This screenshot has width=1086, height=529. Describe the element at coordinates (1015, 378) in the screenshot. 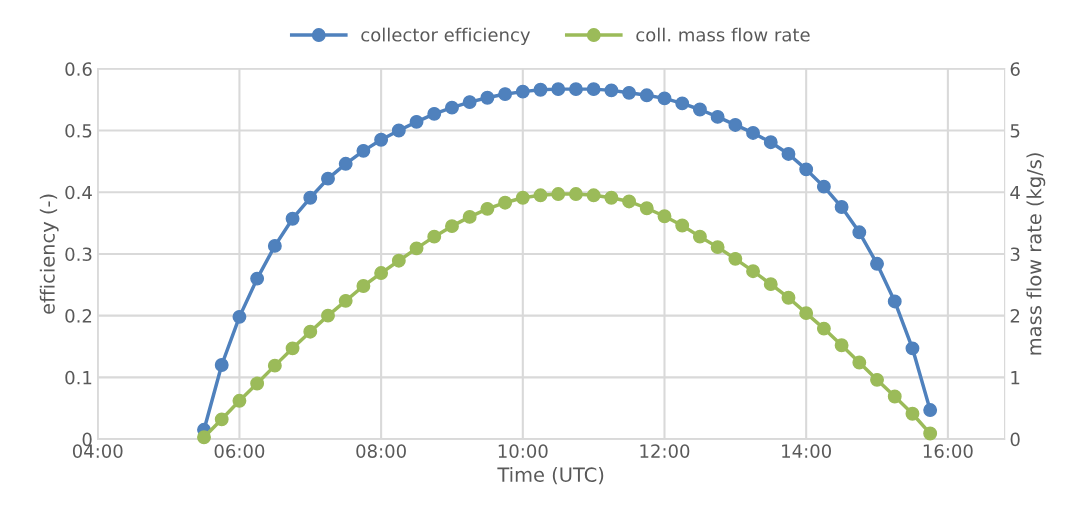

I see `y2-tick-label: 1` at that location.